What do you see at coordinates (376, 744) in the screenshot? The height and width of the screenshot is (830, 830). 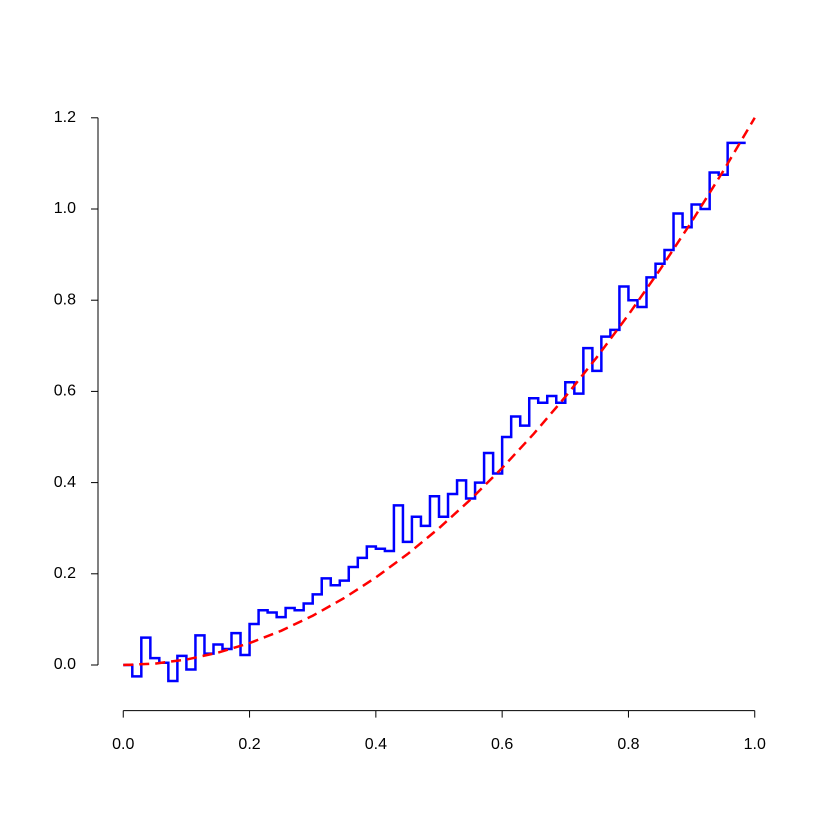 I see `x-tick-label: 0.4` at bounding box center [376, 744].